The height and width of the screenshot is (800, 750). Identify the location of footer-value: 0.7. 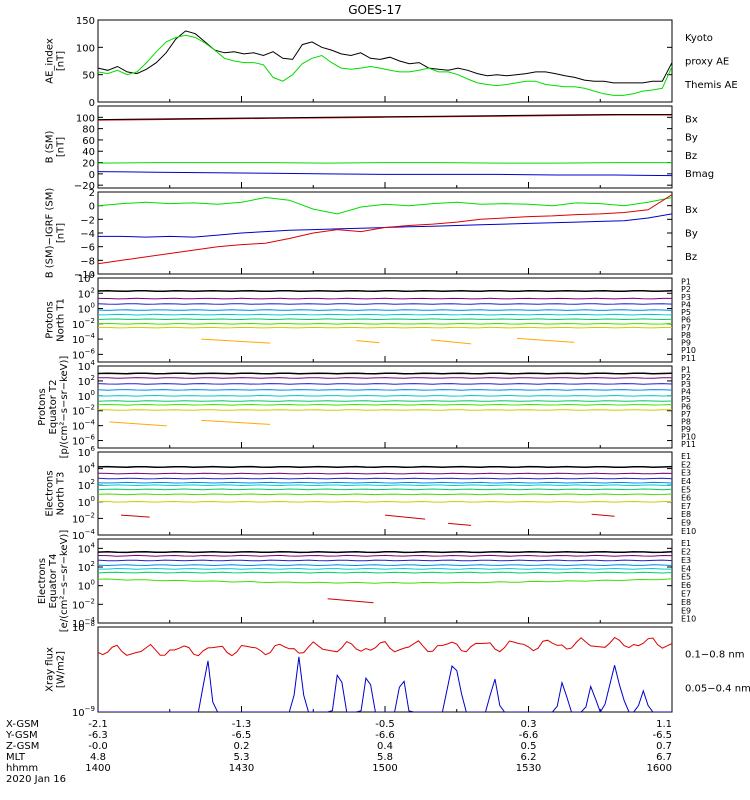
(664, 746).